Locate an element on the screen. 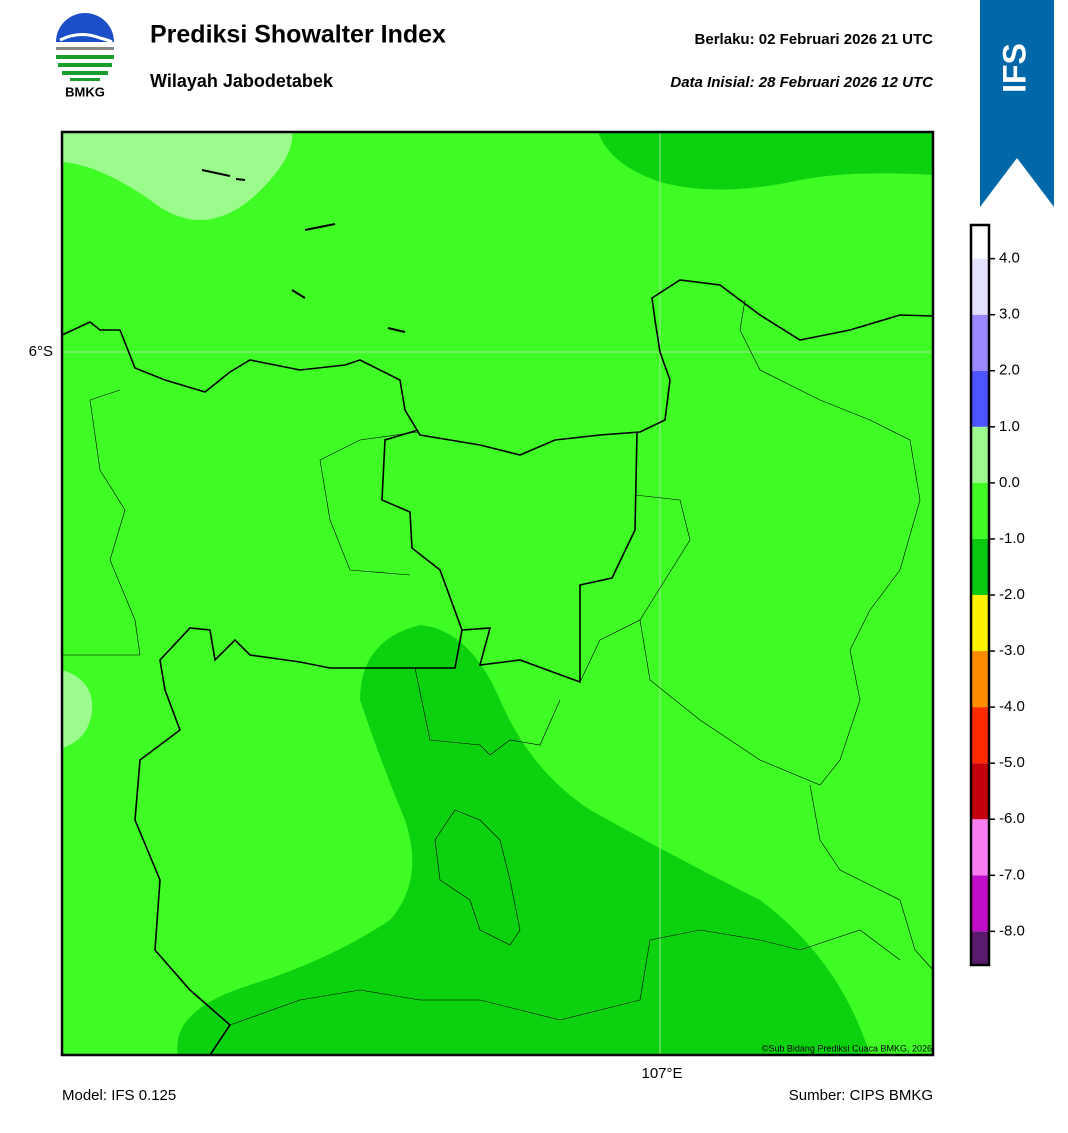 This screenshot has width=1068, height=1133. colorbar-tick-label: 4.0 is located at coordinates (1009, 258).